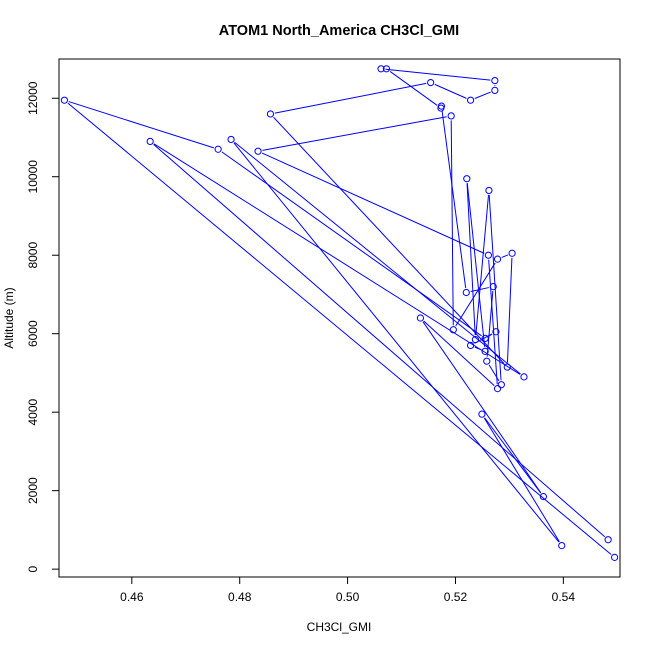 The height and width of the screenshot is (650, 650). I want to click on y-tick-label: 10000, so click(33, 177).